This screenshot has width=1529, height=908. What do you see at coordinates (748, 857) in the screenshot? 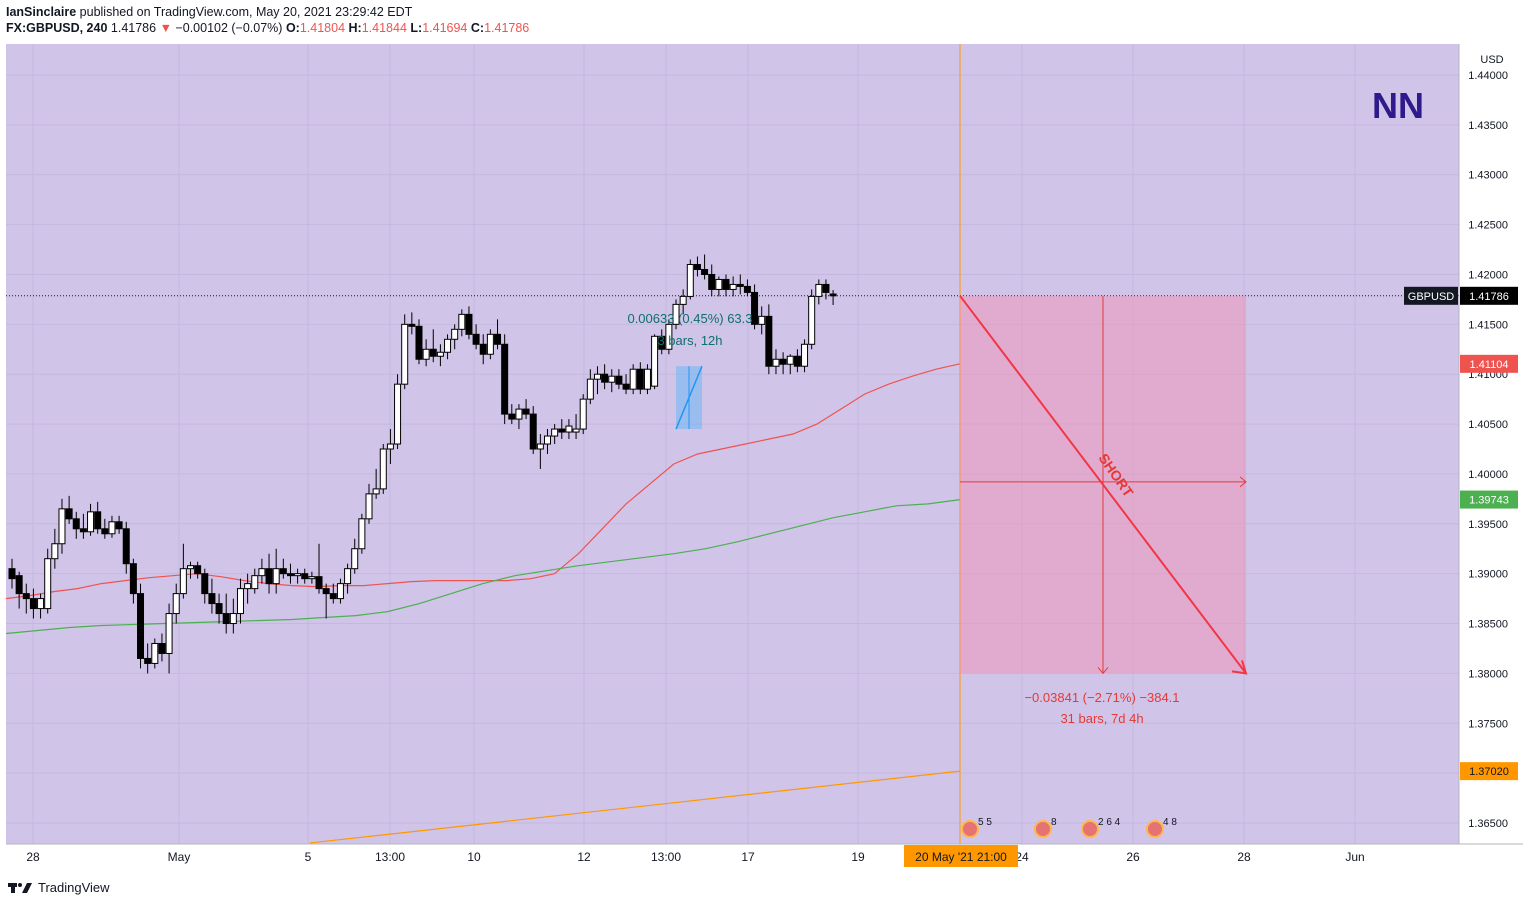
I see `x-tick-label: 17` at bounding box center [748, 857].